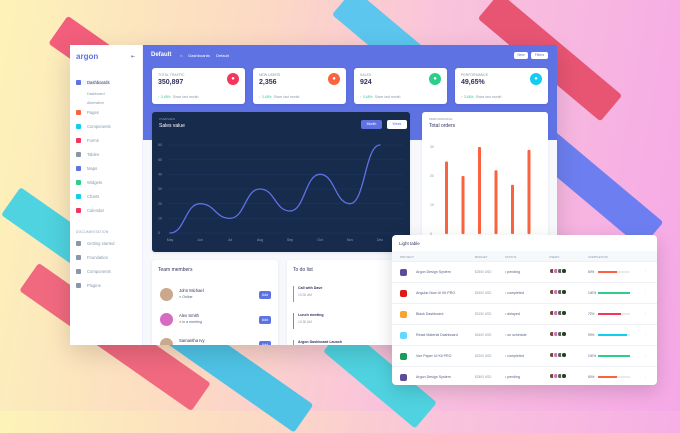 This screenshot has height=433, width=680. Describe the element at coordinates (92, 257) in the screenshot. I see `doc-item: Foundation` at that location.